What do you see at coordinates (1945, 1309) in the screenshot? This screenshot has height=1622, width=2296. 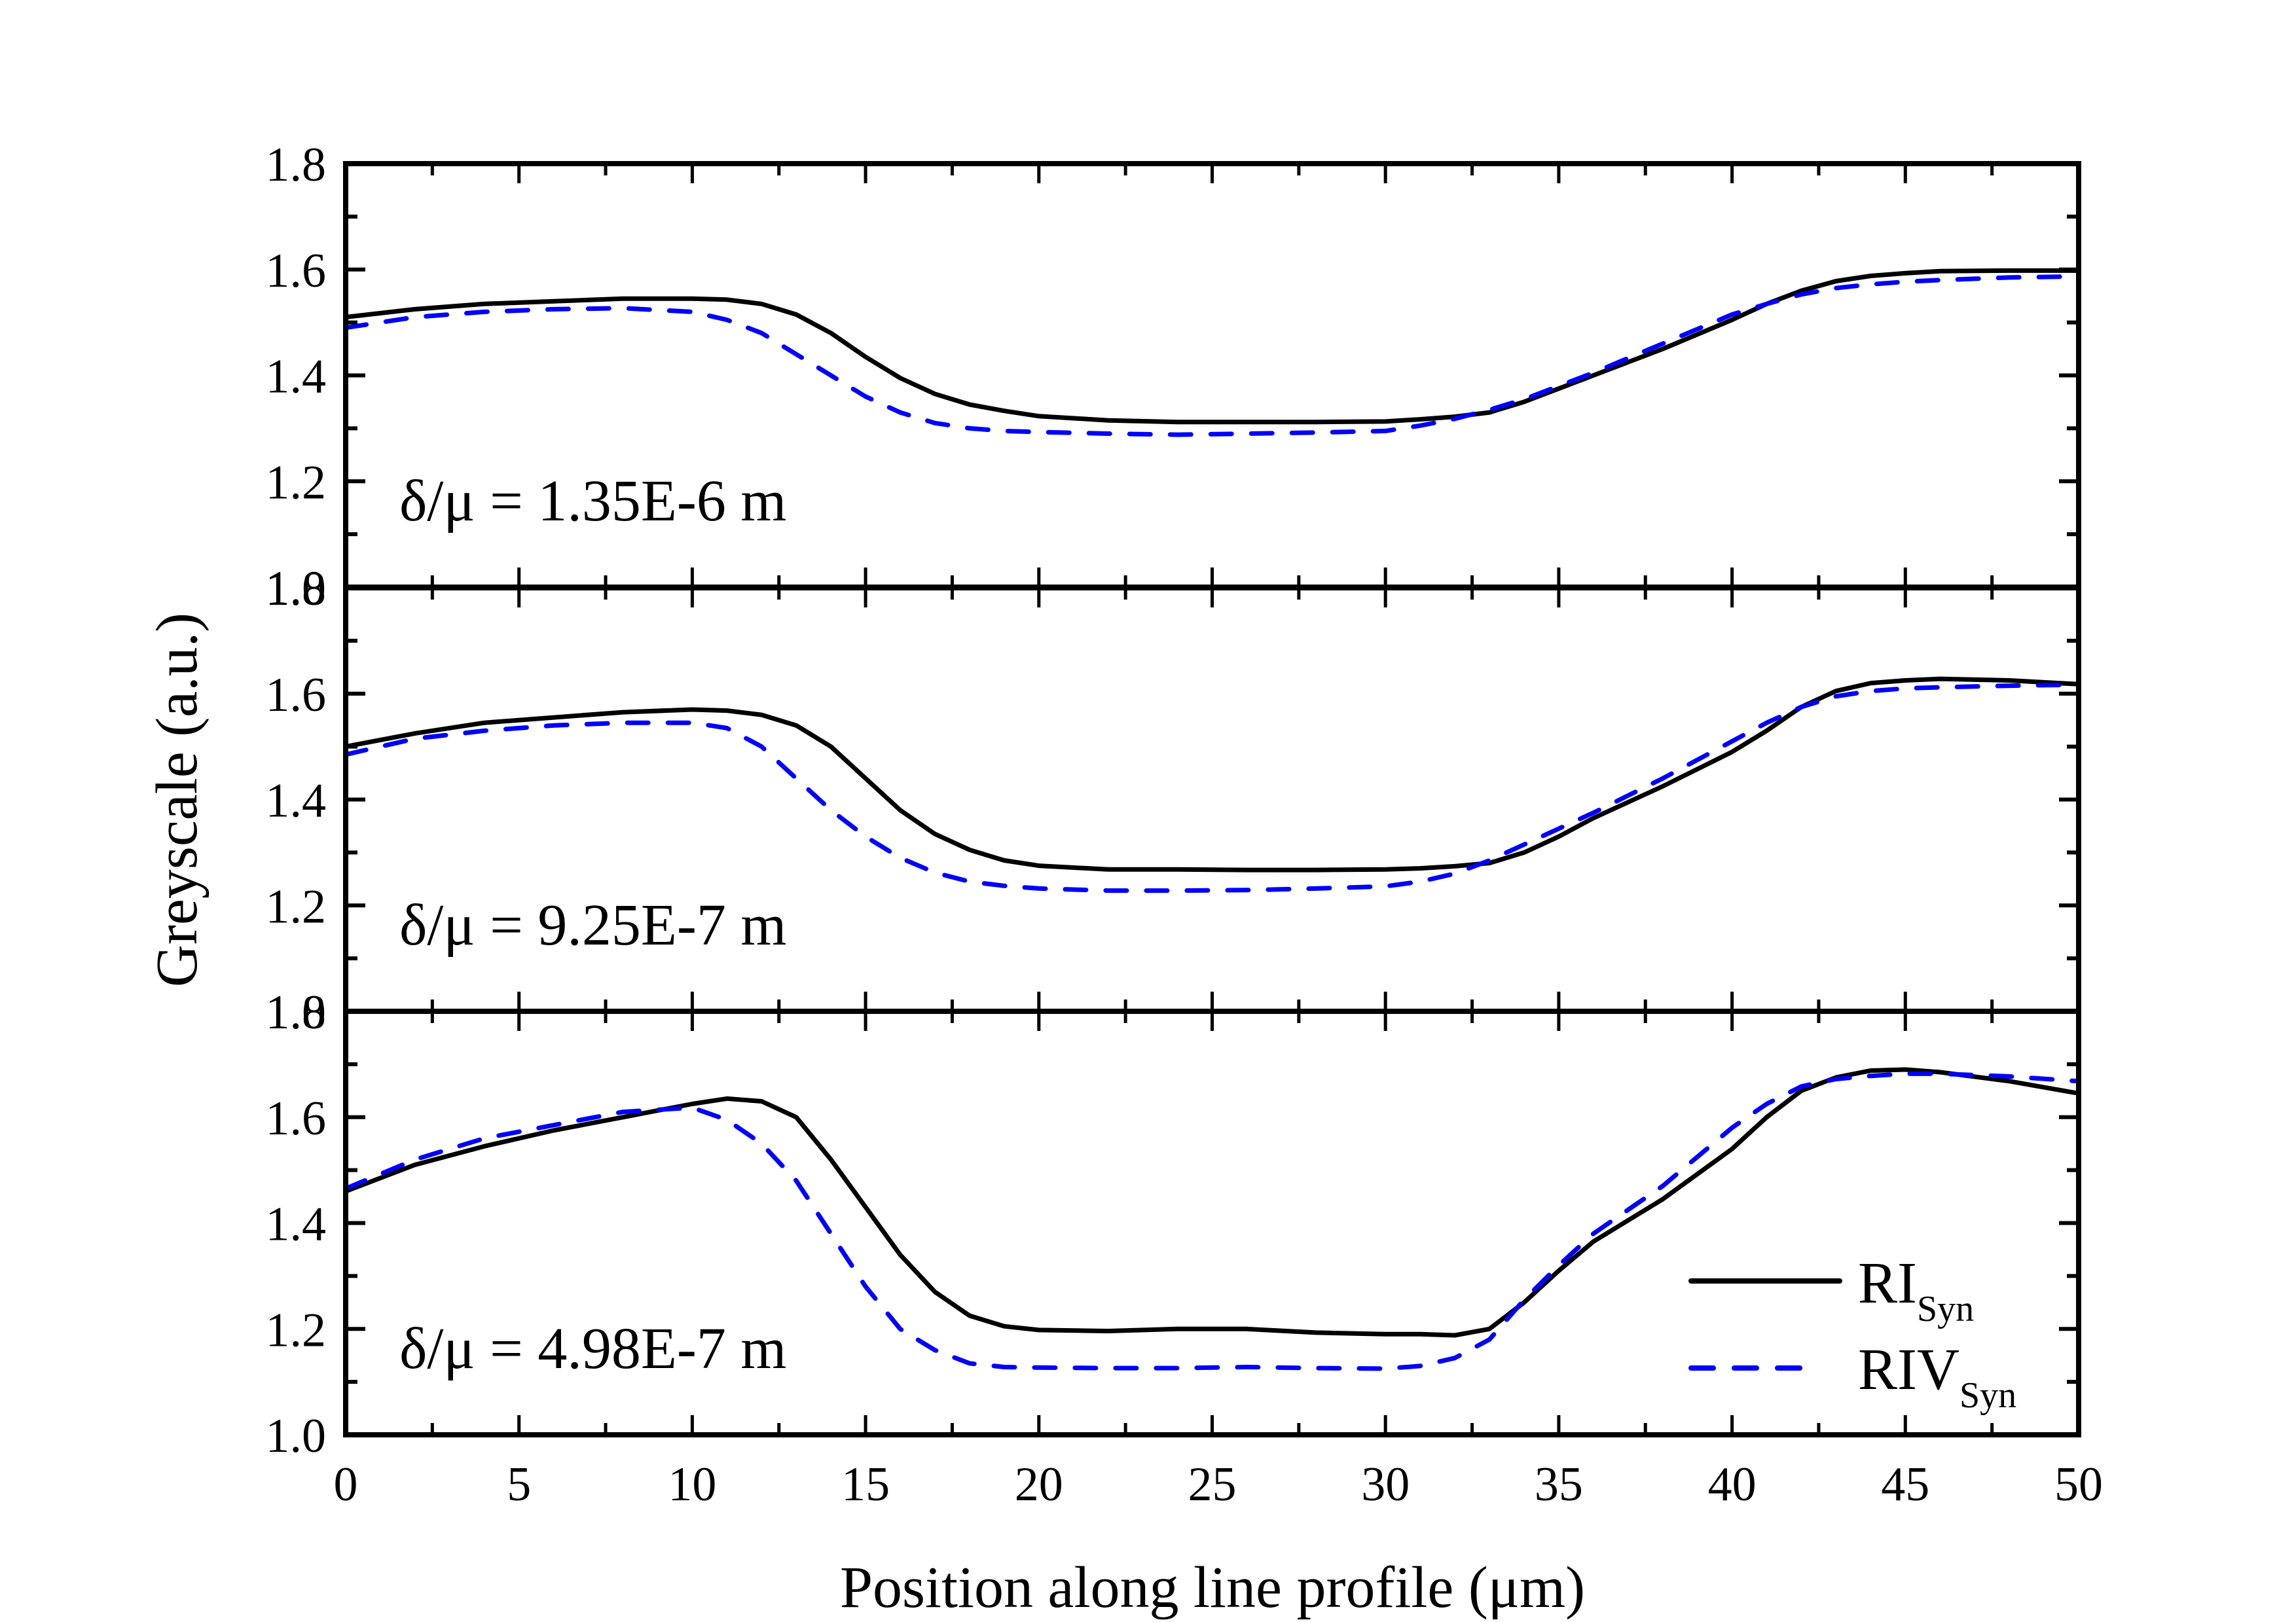 I see `legend-label-ri-sub: Syn` at bounding box center [1945, 1309].